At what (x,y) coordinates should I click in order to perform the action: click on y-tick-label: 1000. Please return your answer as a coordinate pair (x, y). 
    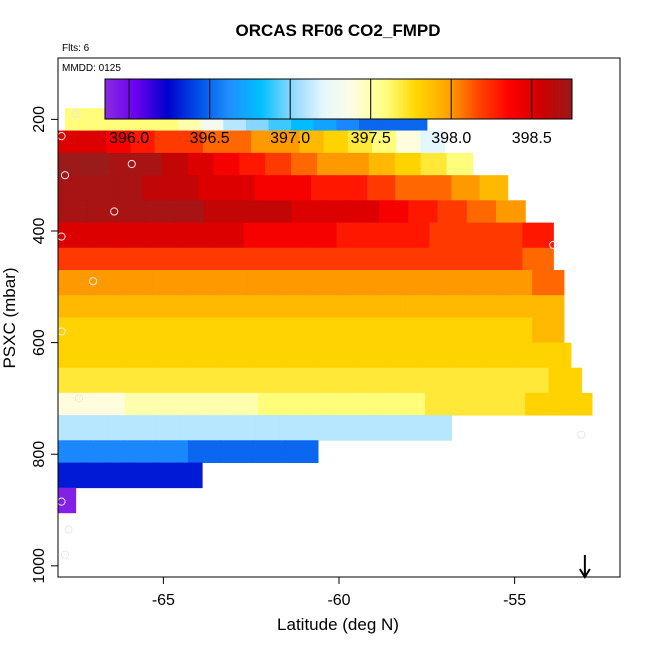
    Looking at the image, I should click on (39, 566).